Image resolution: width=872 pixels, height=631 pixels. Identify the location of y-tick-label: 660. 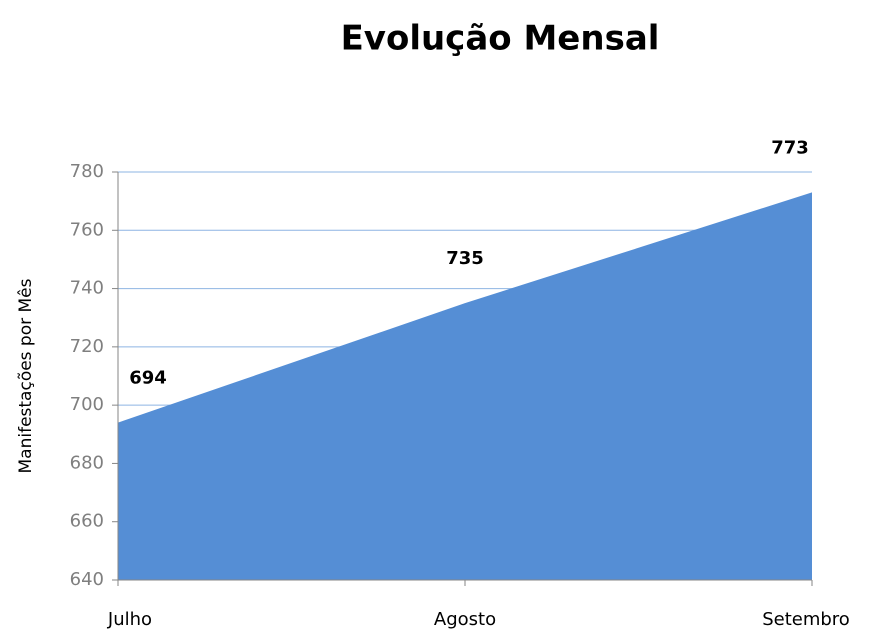
(87, 521).